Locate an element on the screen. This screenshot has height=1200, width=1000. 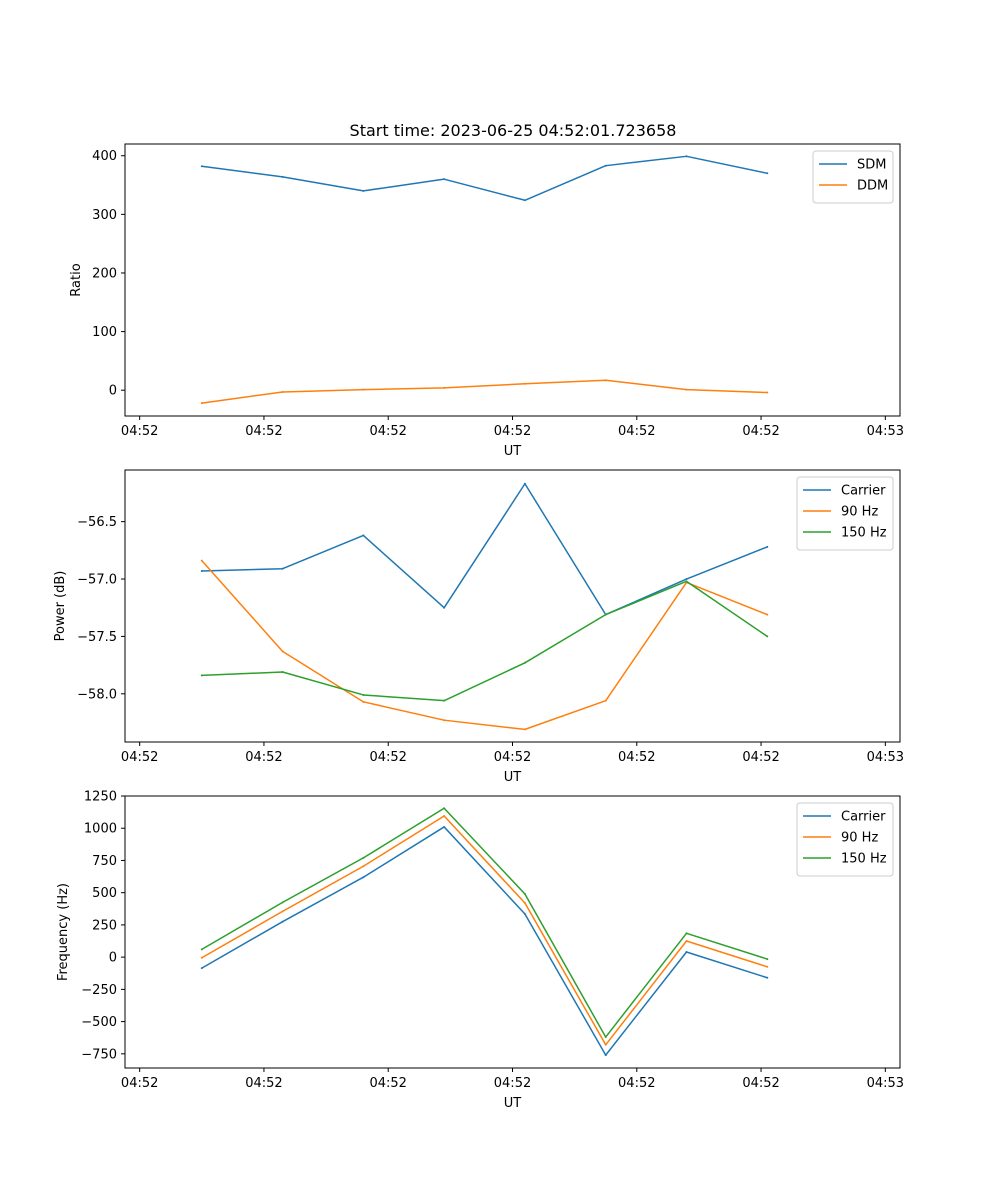
legend: SDM DDM is located at coordinates (853, 177).